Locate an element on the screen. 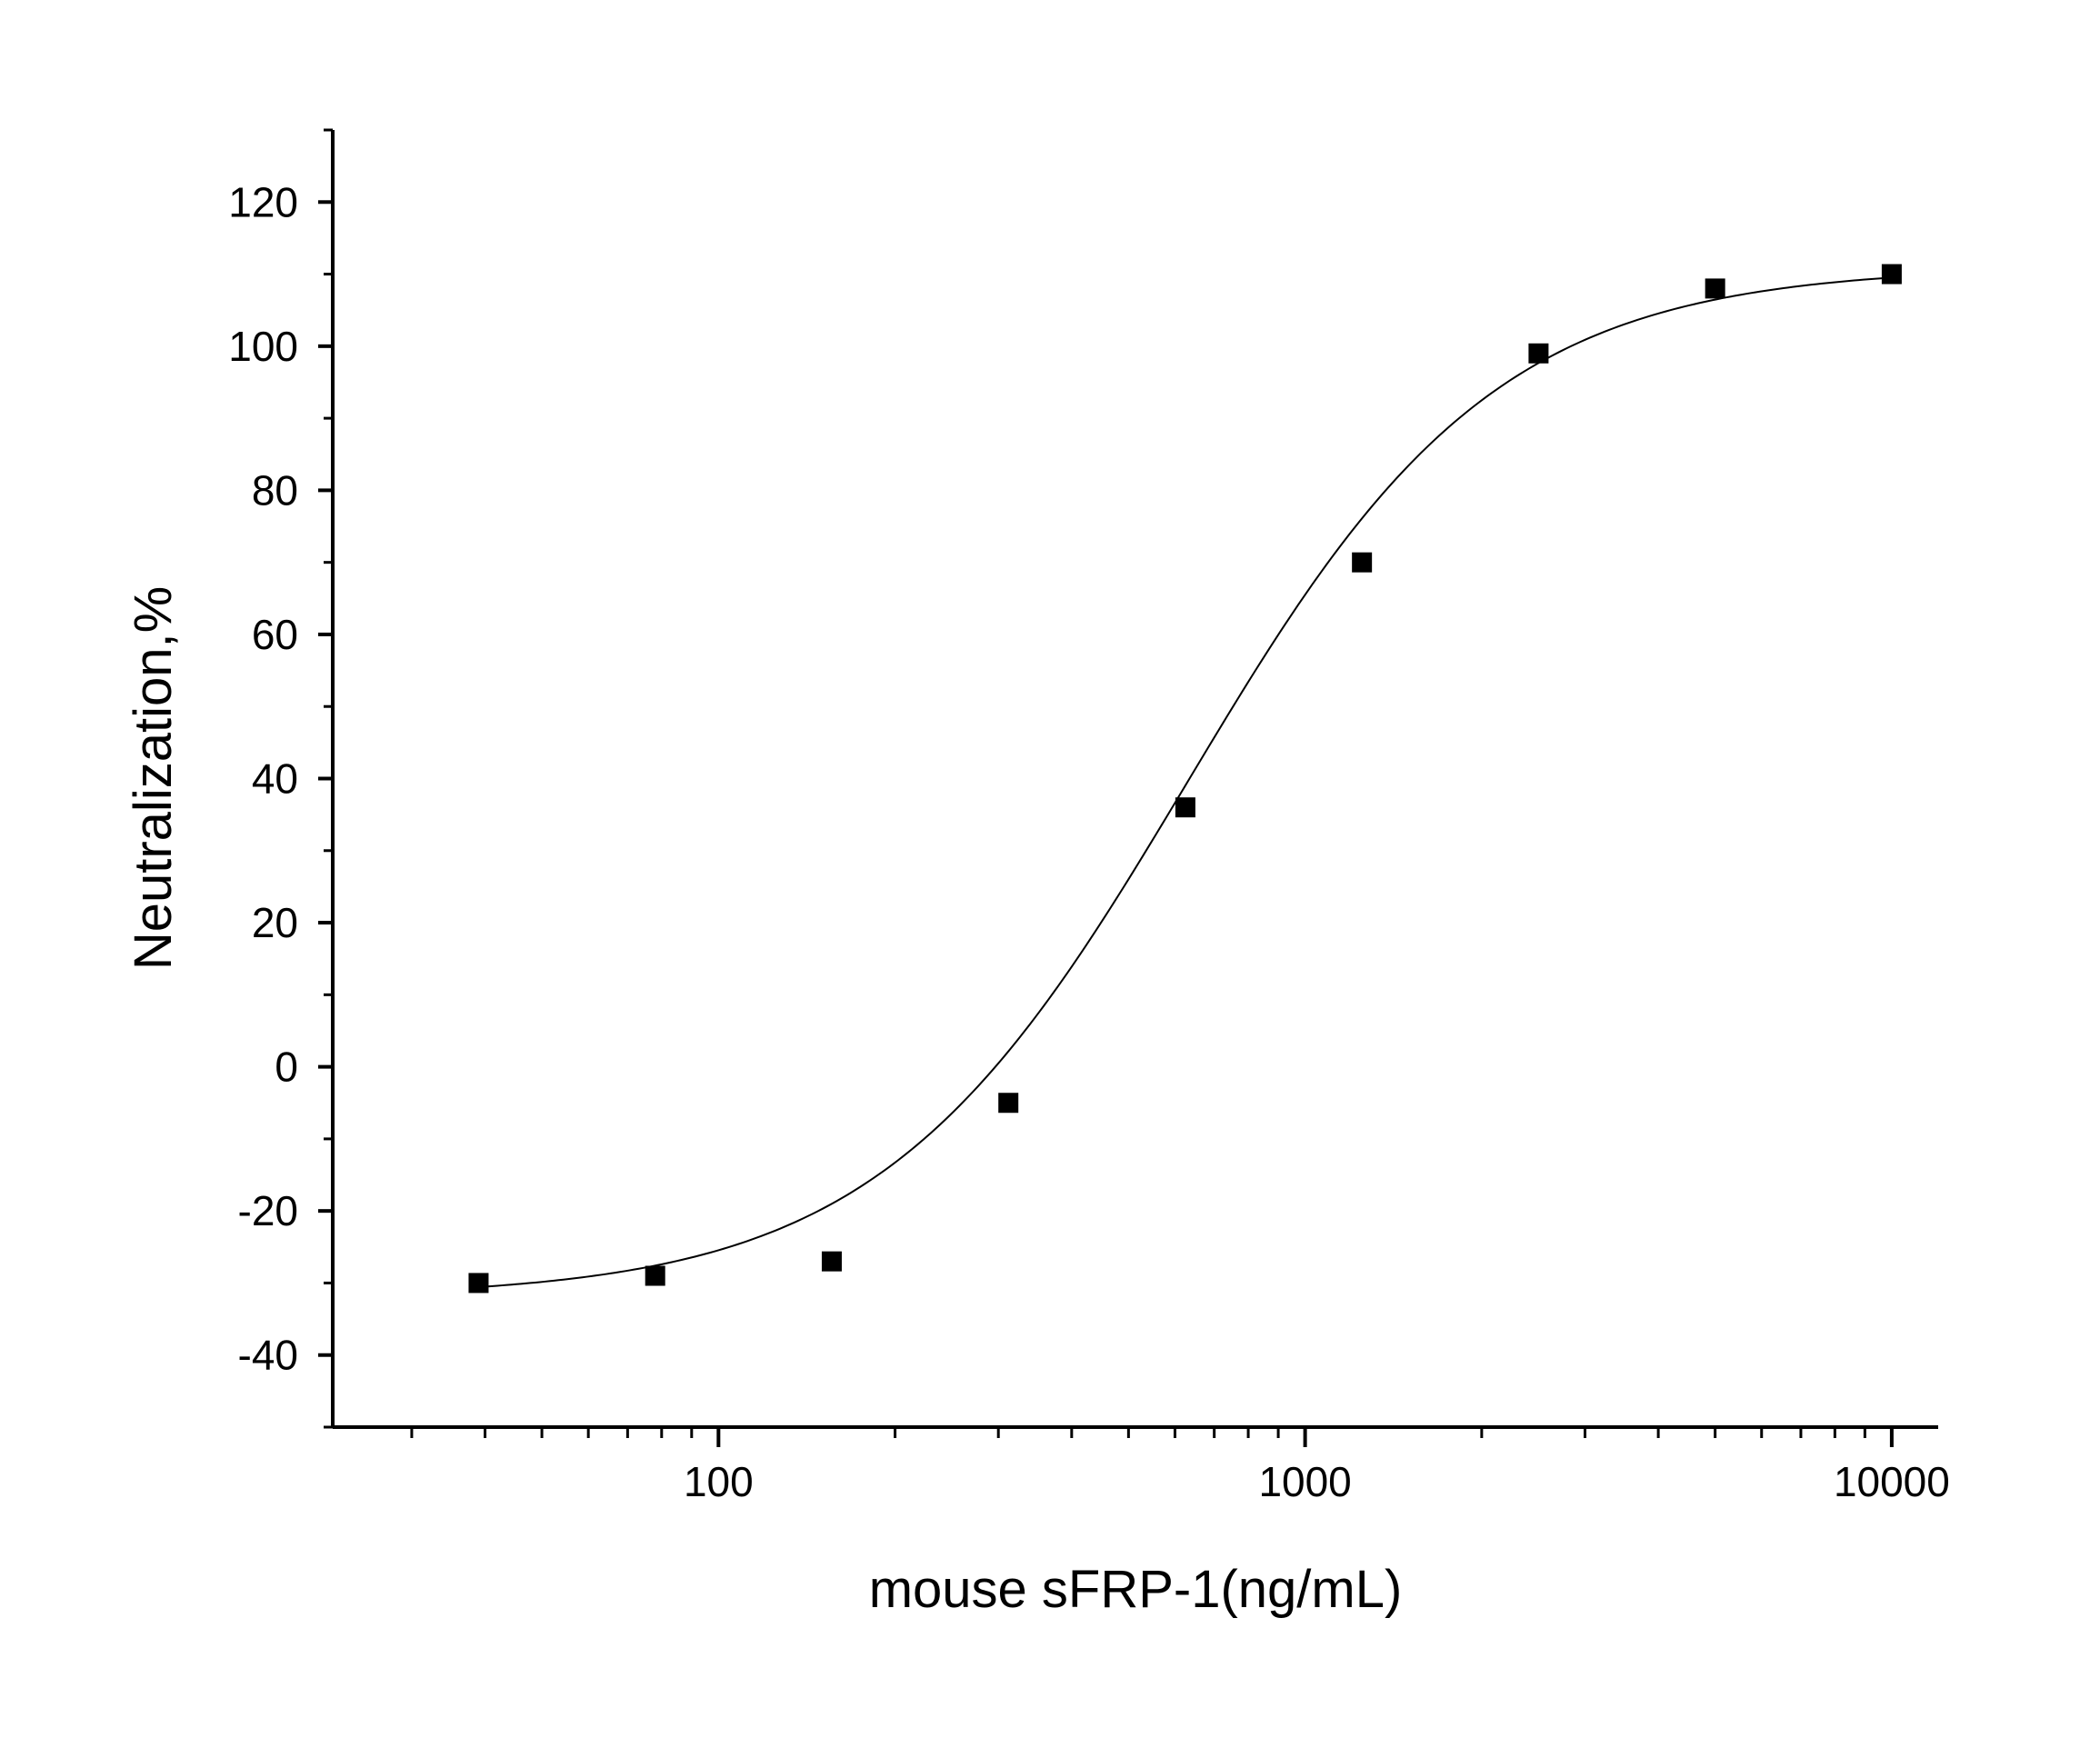  y-tick-label: 20 is located at coordinates (275, 922).